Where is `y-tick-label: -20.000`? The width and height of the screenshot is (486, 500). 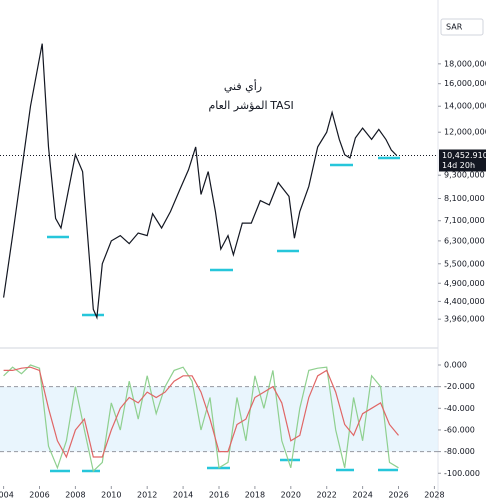
y-tick-label: -20.000 is located at coordinates (459, 386).